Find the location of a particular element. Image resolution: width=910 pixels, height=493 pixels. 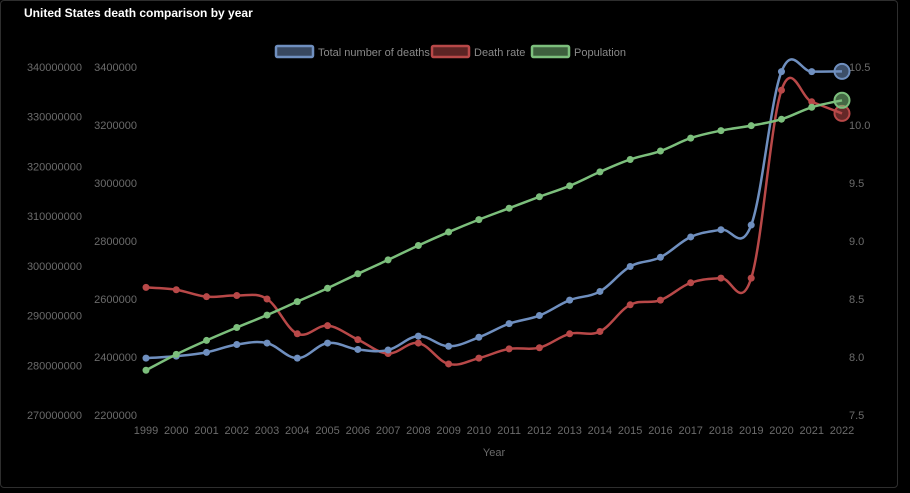

x-axis-title: Year is located at coordinates (494, 453).